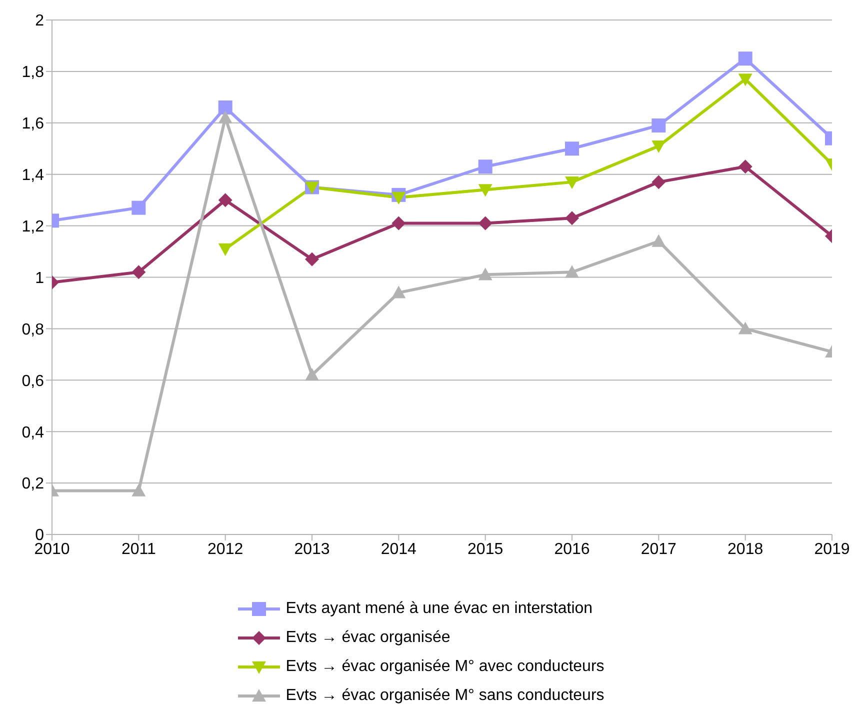  Describe the element at coordinates (52, 549) in the screenshot. I see `x-tick-label: 2010` at that location.